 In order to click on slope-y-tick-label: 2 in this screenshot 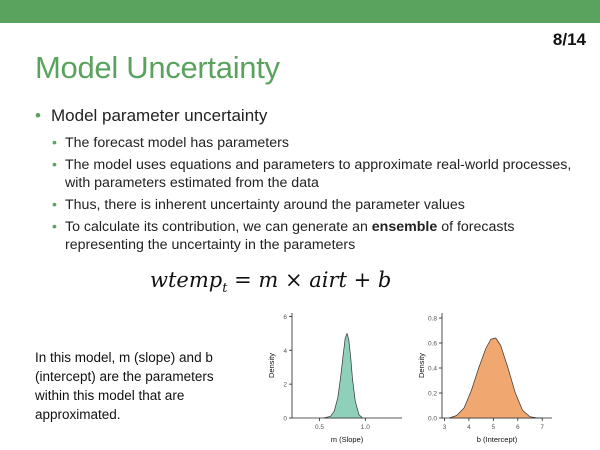, I will do `click(285, 385)`.